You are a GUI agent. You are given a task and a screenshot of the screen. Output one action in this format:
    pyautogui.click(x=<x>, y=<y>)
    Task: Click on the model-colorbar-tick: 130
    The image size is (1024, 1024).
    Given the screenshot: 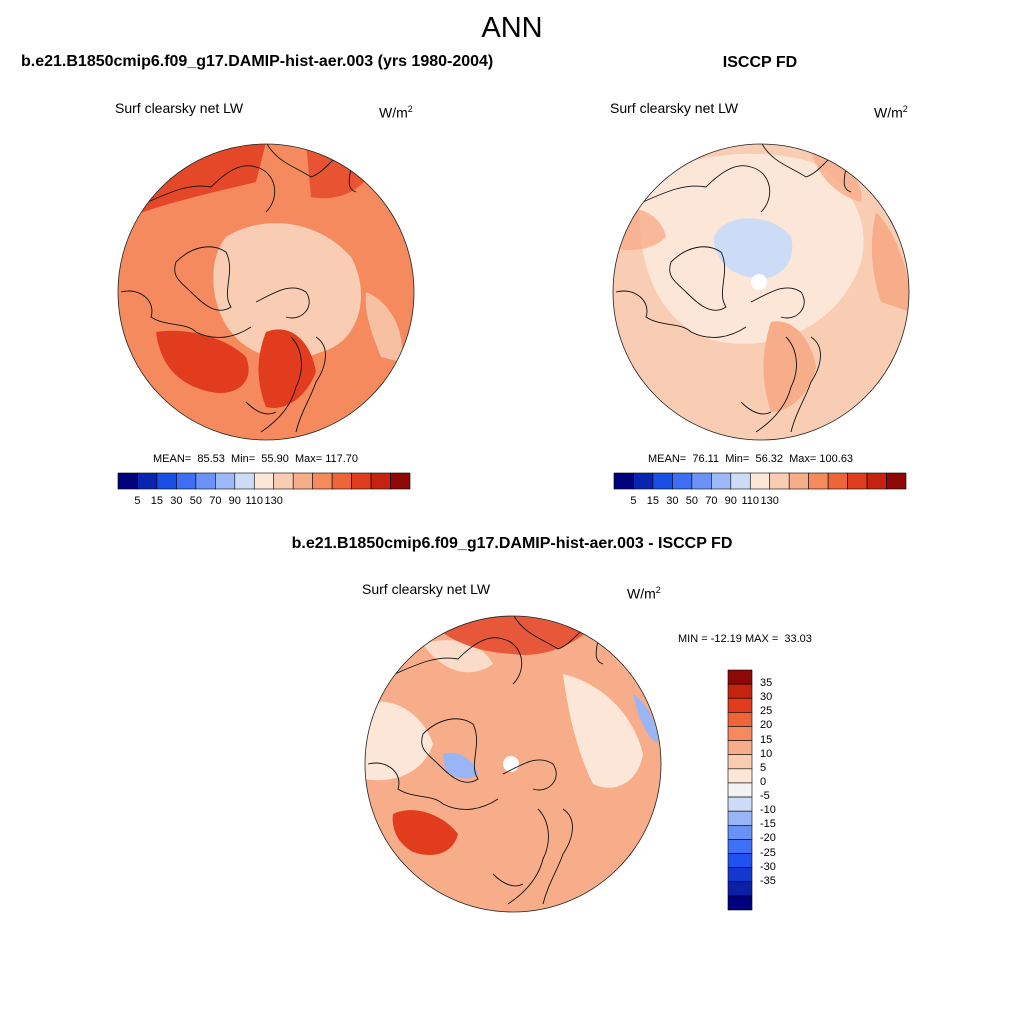 What is the action you would take?
    pyautogui.click(x=273, y=501)
    